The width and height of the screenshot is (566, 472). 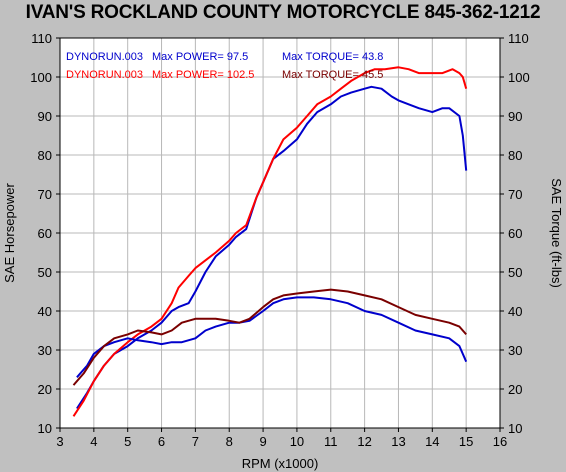 I want to click on y-tick-label-right: 20, so click(x=515, y=389).